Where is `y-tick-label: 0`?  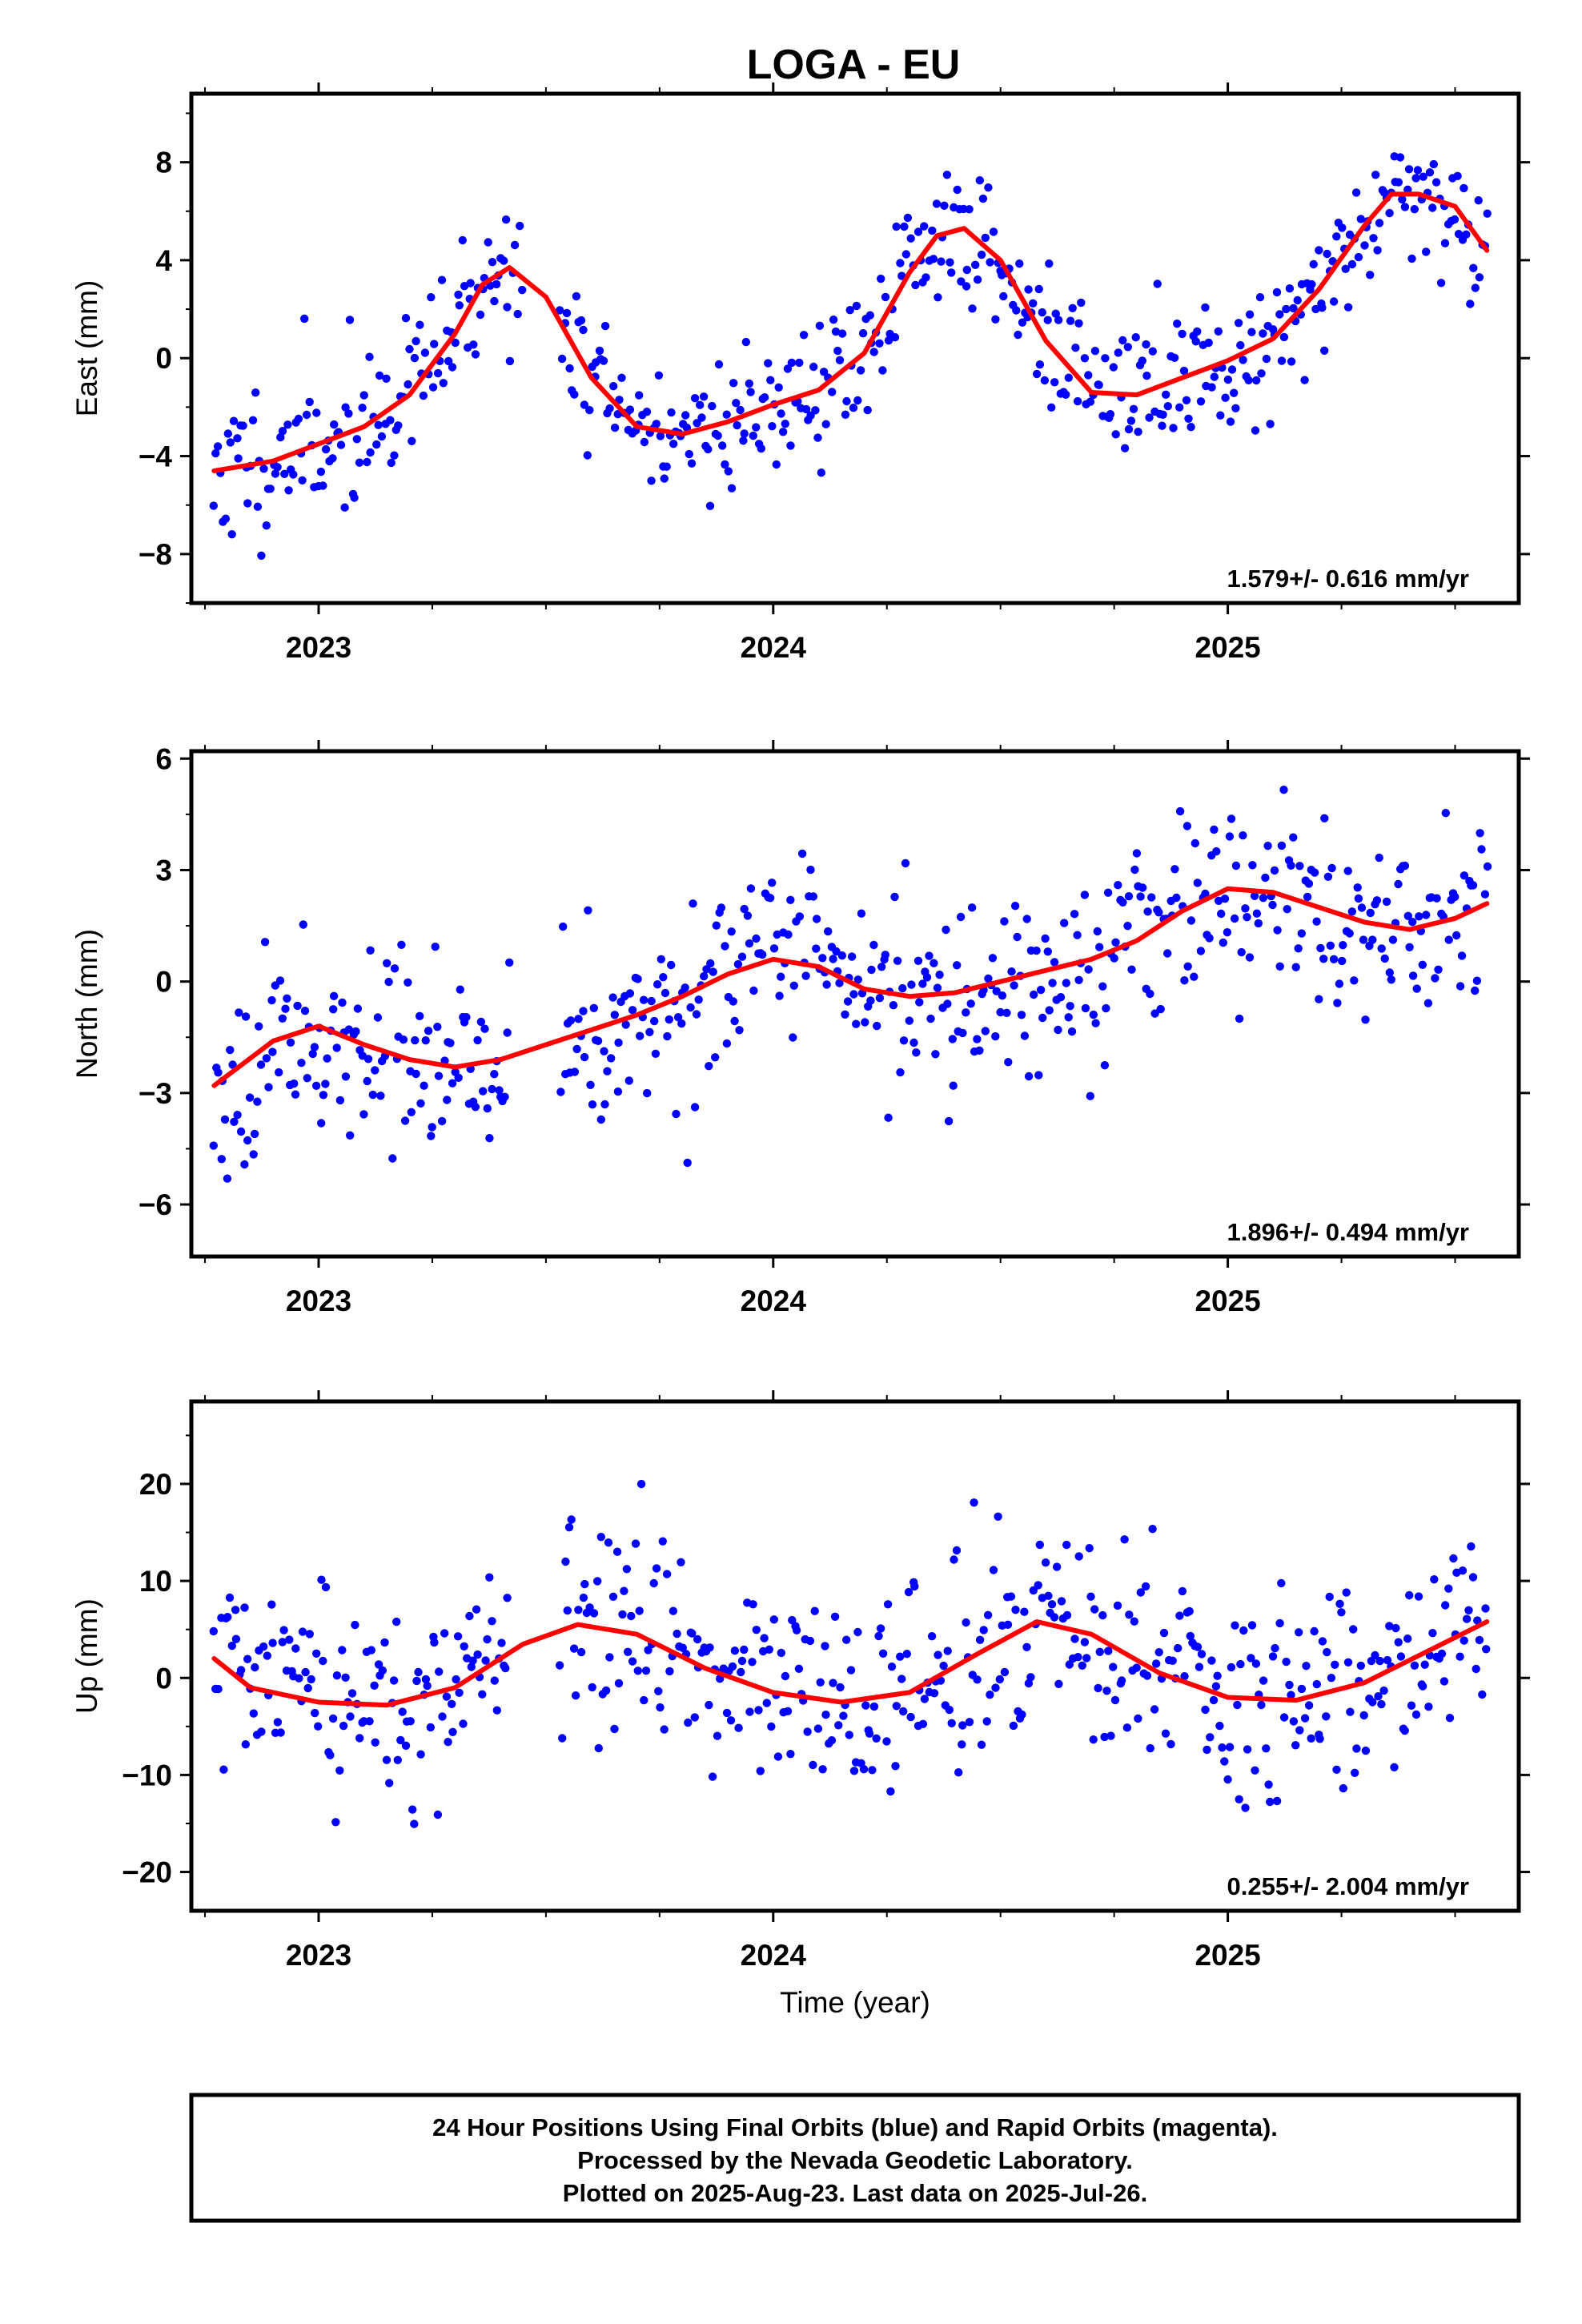
y-tick-label: 0 is located at coordinates (164, 1679).